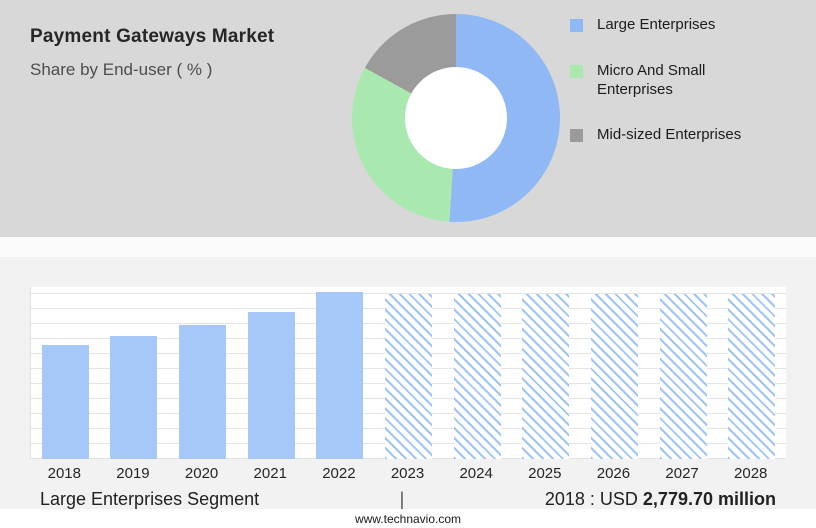 The image size is (816, 528). I want to click on forecast-bar-2028, so click(752, 376).